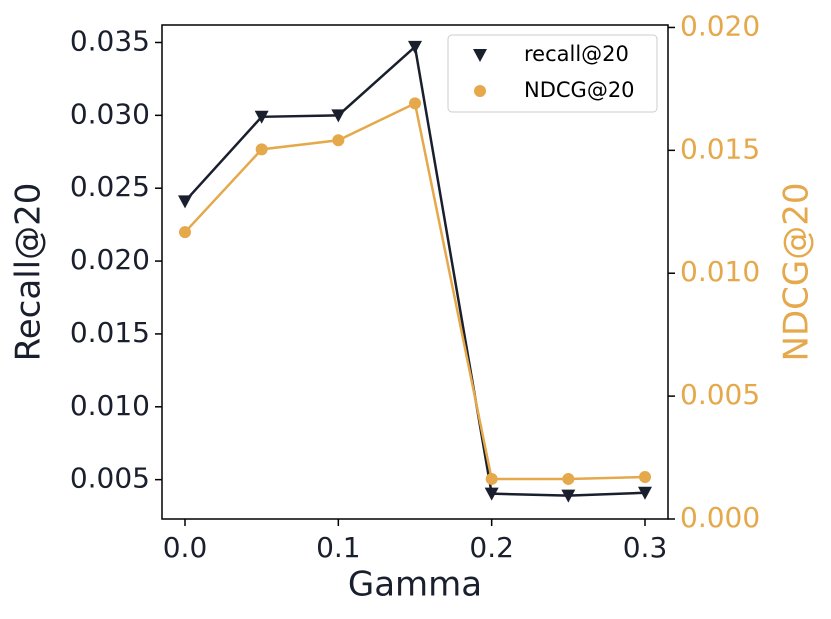 The width and height of the screenshot is (831, 619). I want to click on x-tick-label: 0.0, so click(185, 547).